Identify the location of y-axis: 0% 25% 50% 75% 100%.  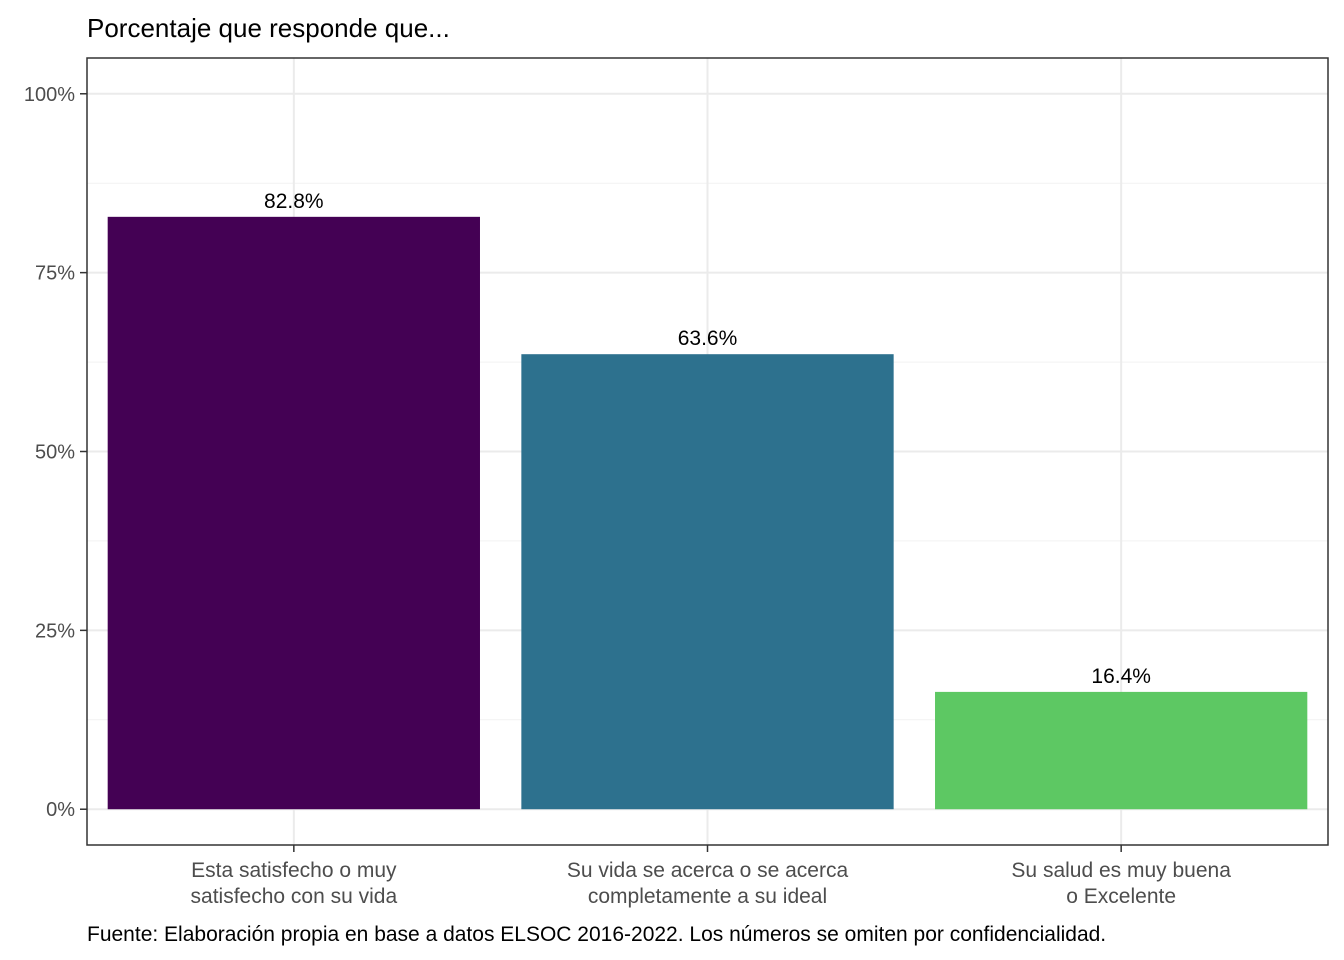
(55, 452).